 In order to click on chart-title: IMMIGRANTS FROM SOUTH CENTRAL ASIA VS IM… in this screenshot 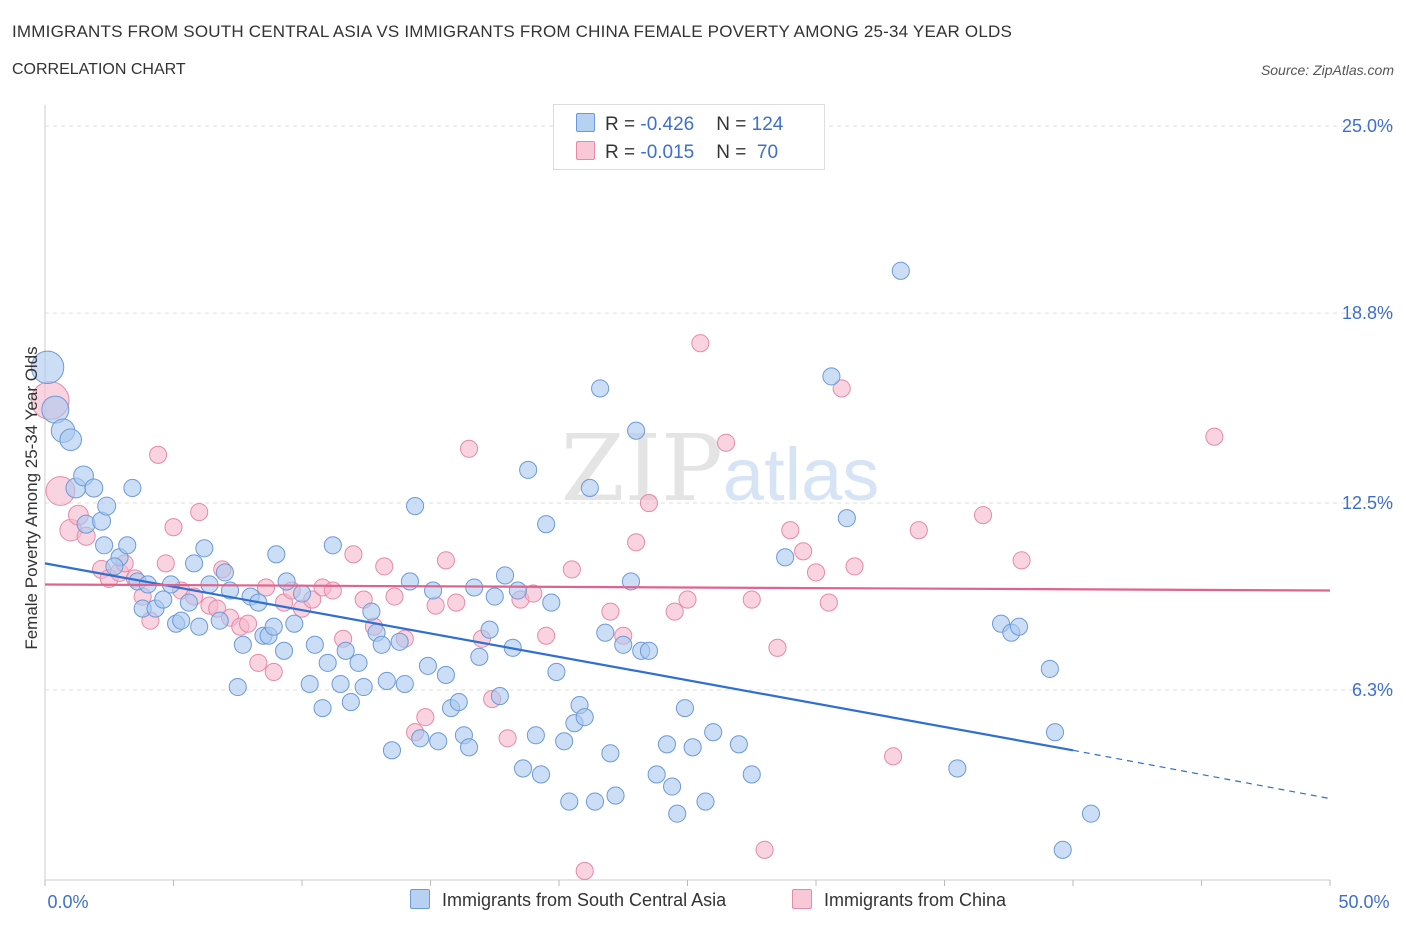, I will do `click(512, 31)`.